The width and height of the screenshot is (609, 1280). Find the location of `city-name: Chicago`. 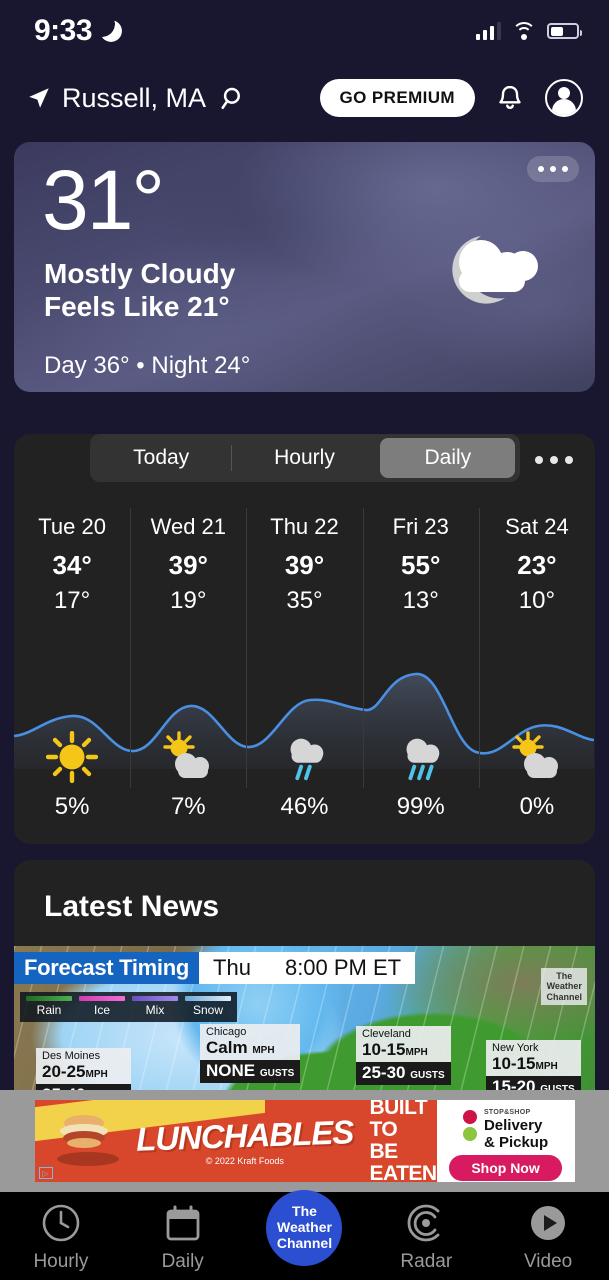

city-name: Chicago is located at coordinates (250, 1031).